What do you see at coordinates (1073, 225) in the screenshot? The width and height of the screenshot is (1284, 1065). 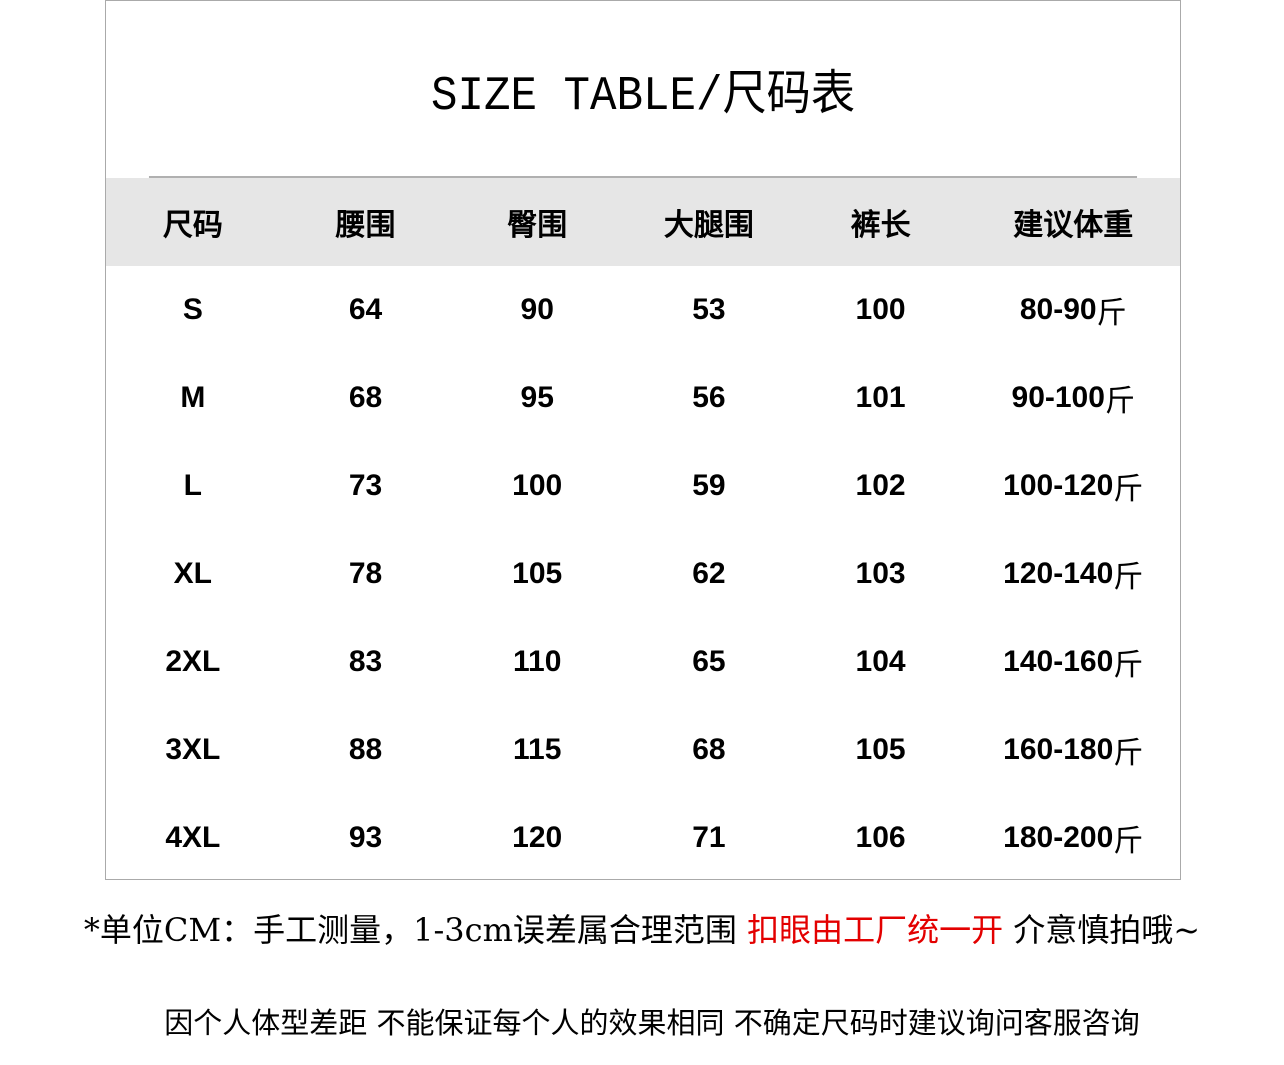 I see `header-weight: 建议体重` at bounding box center [1073, 225].